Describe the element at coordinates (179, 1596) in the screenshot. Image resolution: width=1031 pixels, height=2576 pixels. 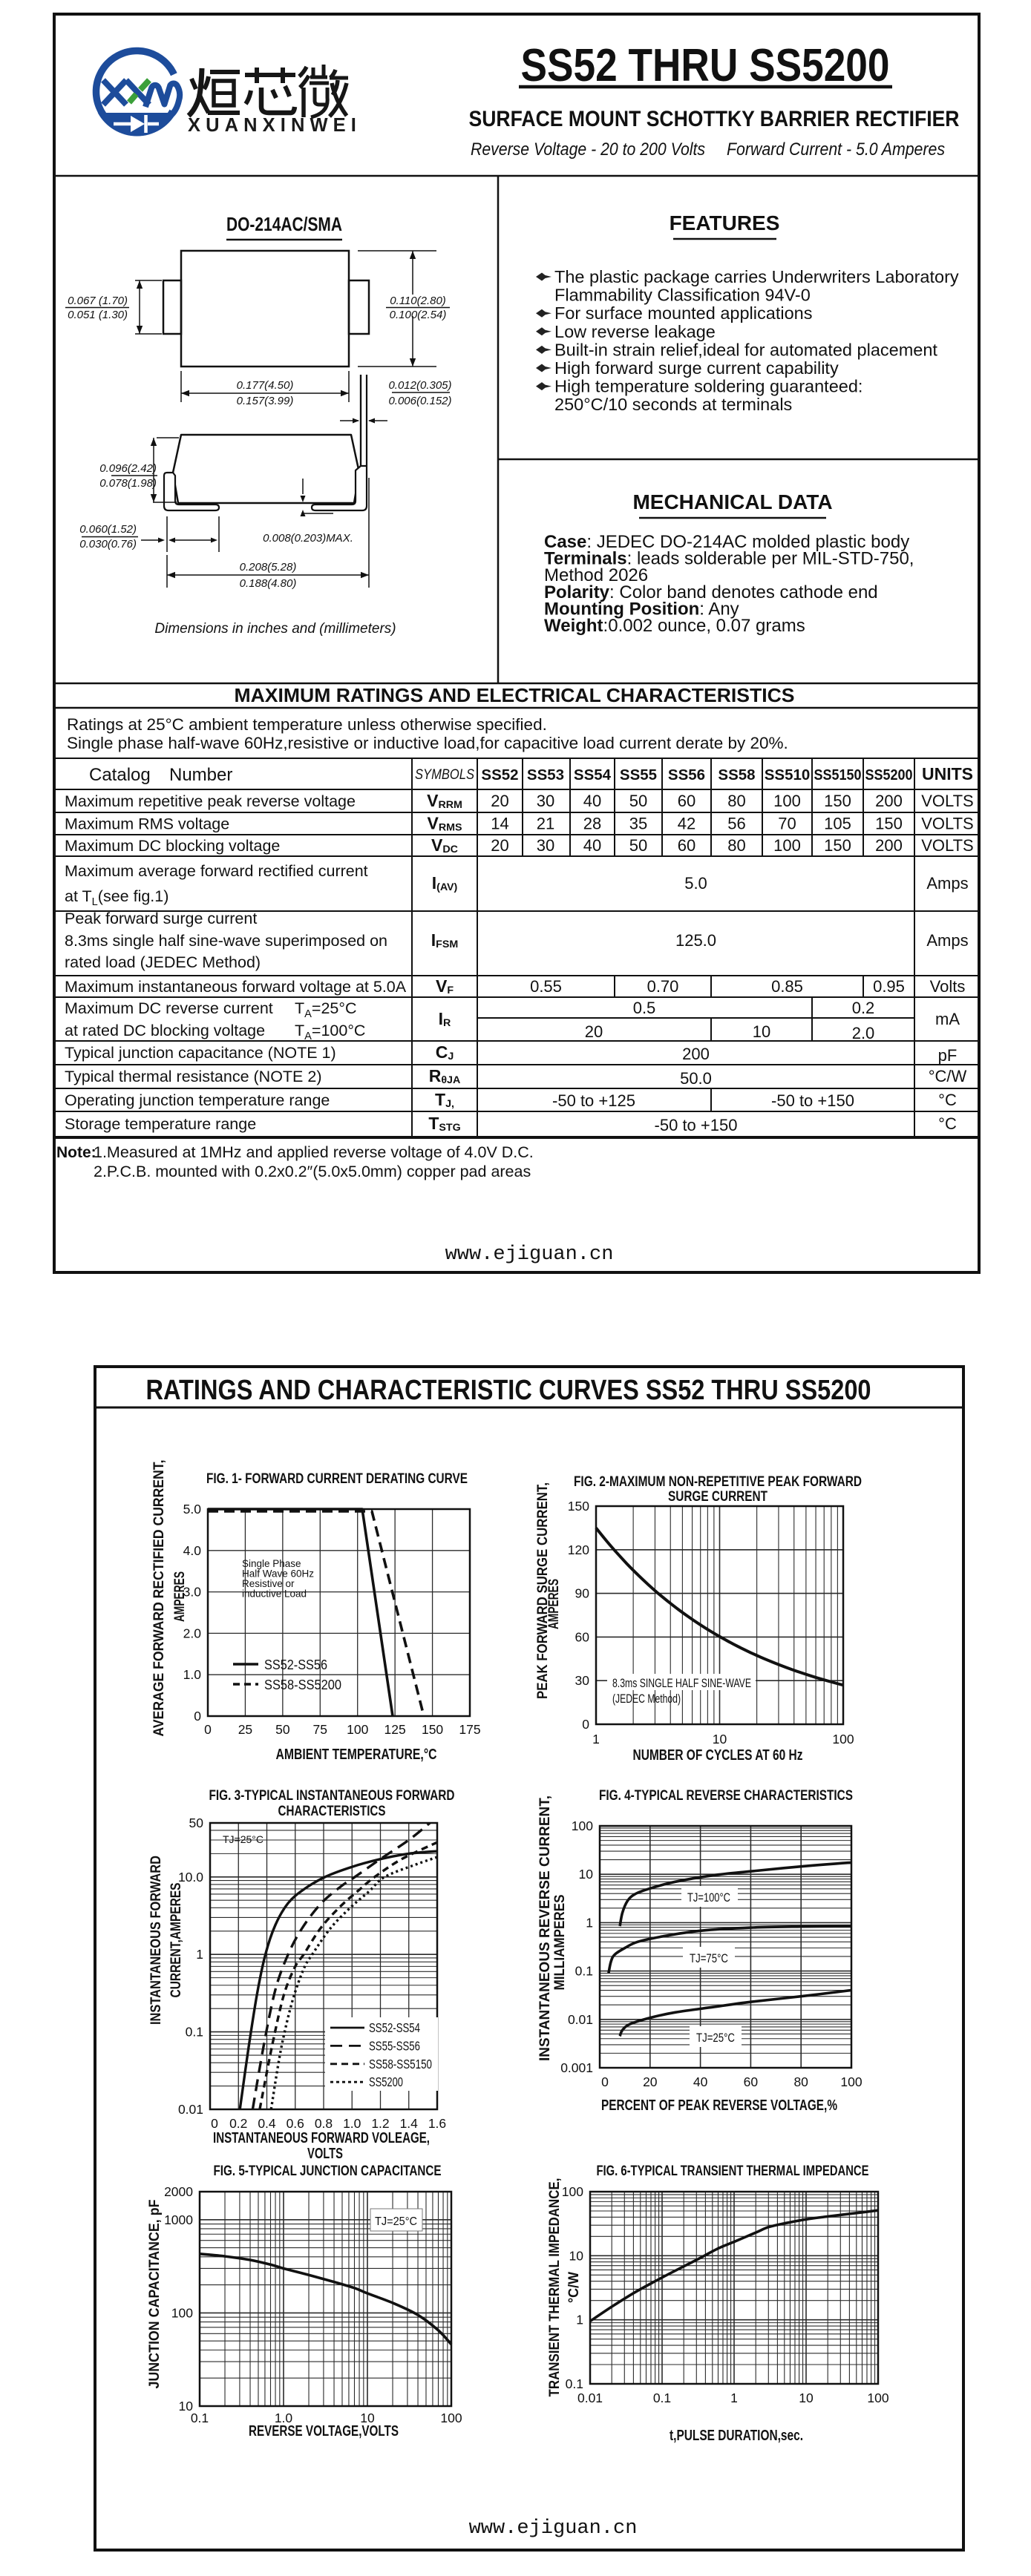
I see `svg-text: AMPERES` at that location.